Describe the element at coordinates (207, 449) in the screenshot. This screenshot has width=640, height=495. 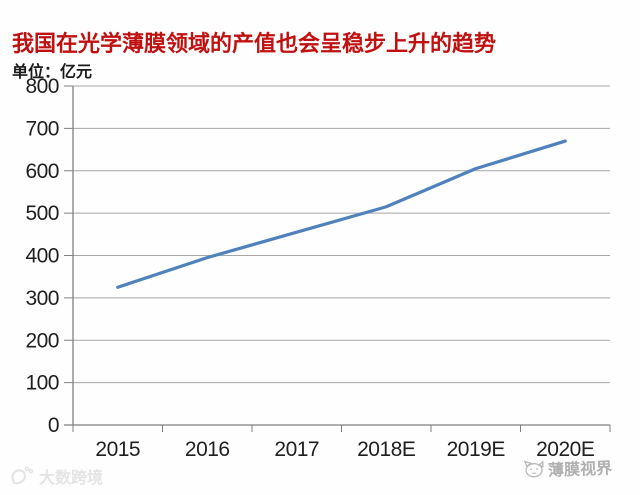
I see `x-tick-label: 2016` at that location.